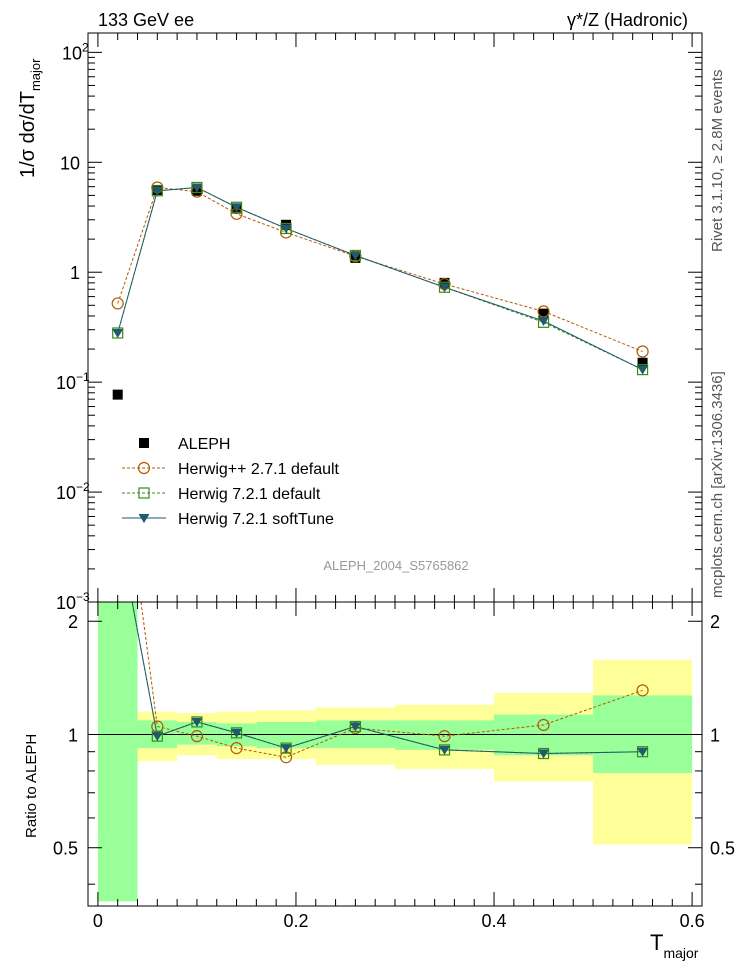 Image resolution: width=746 pixels, height=972 pixels. I want to click on series-line-softtune, so click(380, 278).